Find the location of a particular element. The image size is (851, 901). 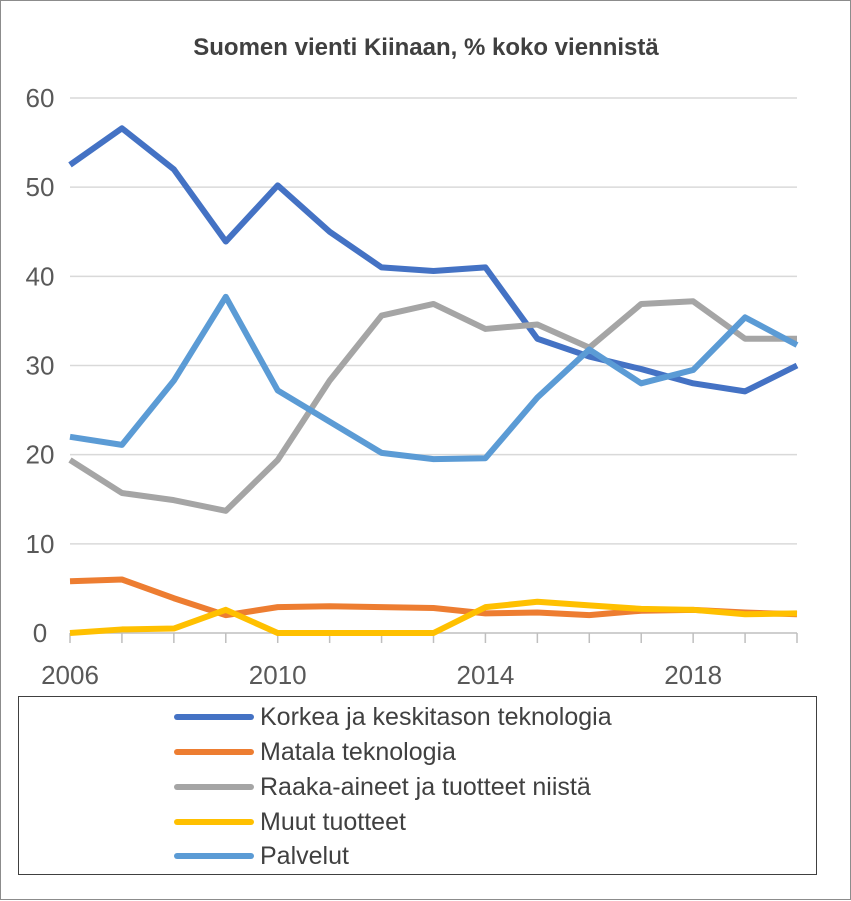

legend-item-matala: Matala teknologia is located at coordinates (315, 752).